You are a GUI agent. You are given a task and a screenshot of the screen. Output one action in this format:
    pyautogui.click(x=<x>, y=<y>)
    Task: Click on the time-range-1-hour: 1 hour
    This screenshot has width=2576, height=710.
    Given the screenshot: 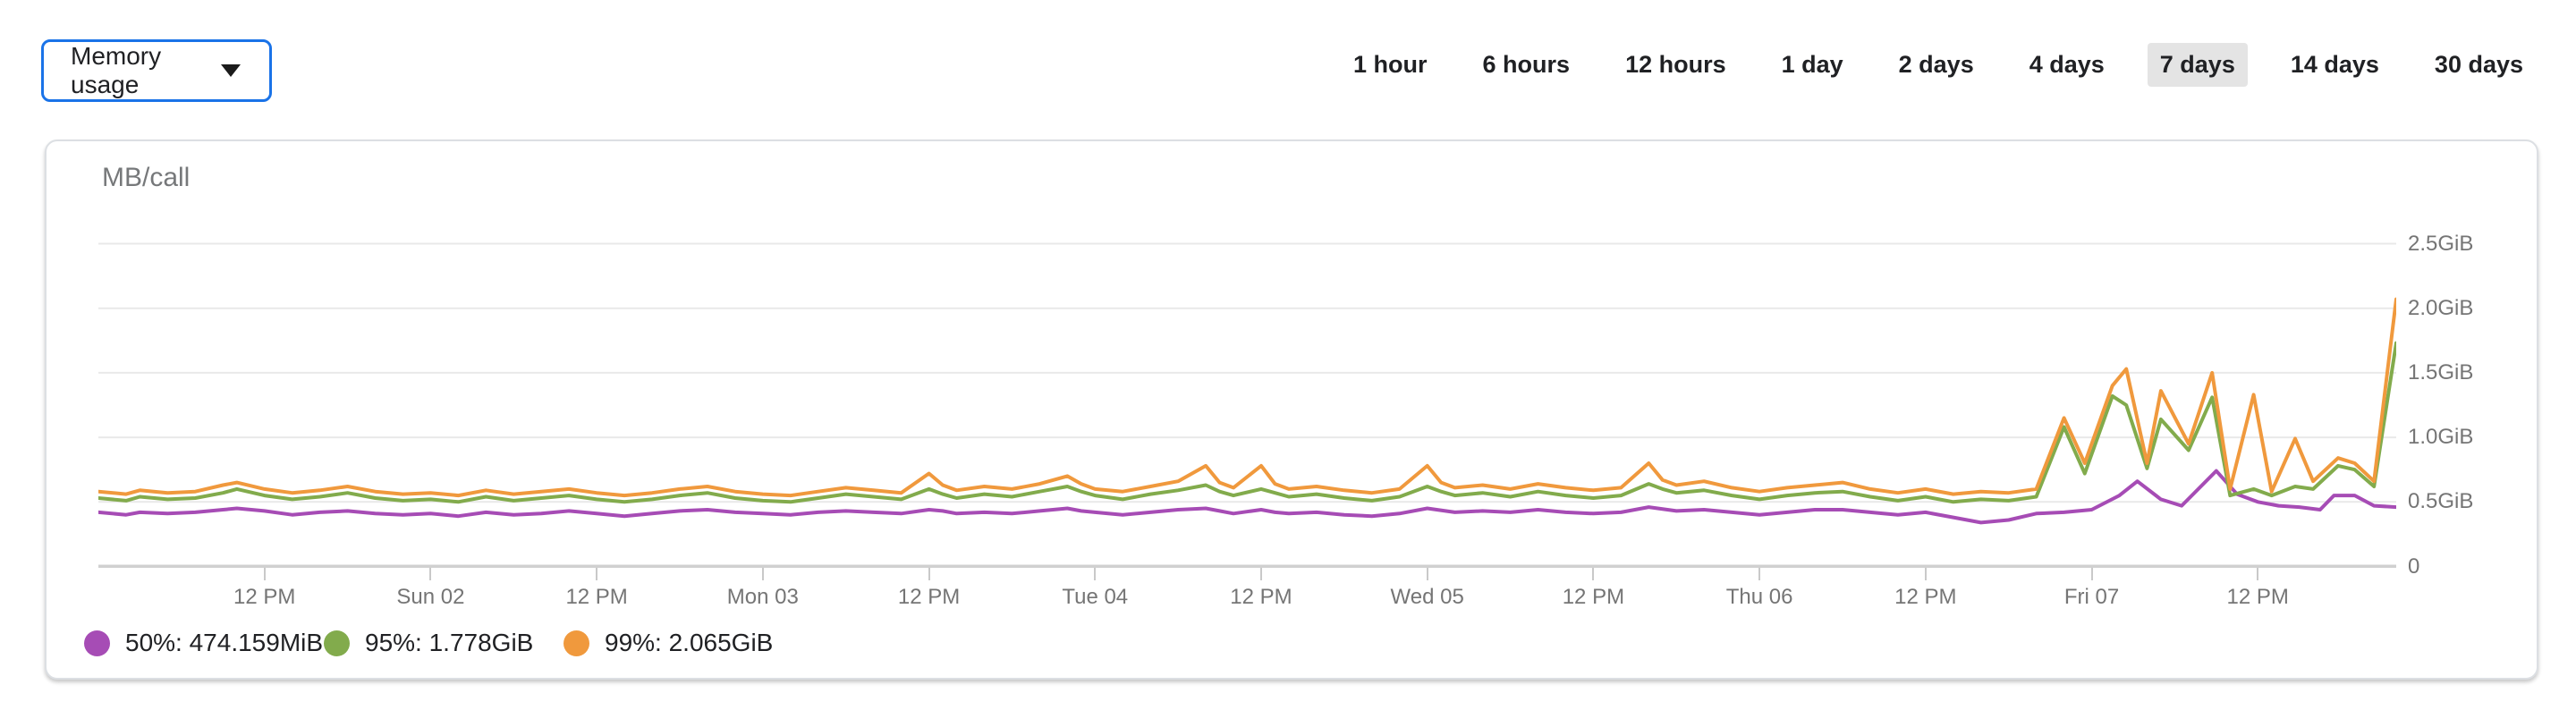 What is the action you would take?
    pyautogui.click(x=1390, y=64)
    